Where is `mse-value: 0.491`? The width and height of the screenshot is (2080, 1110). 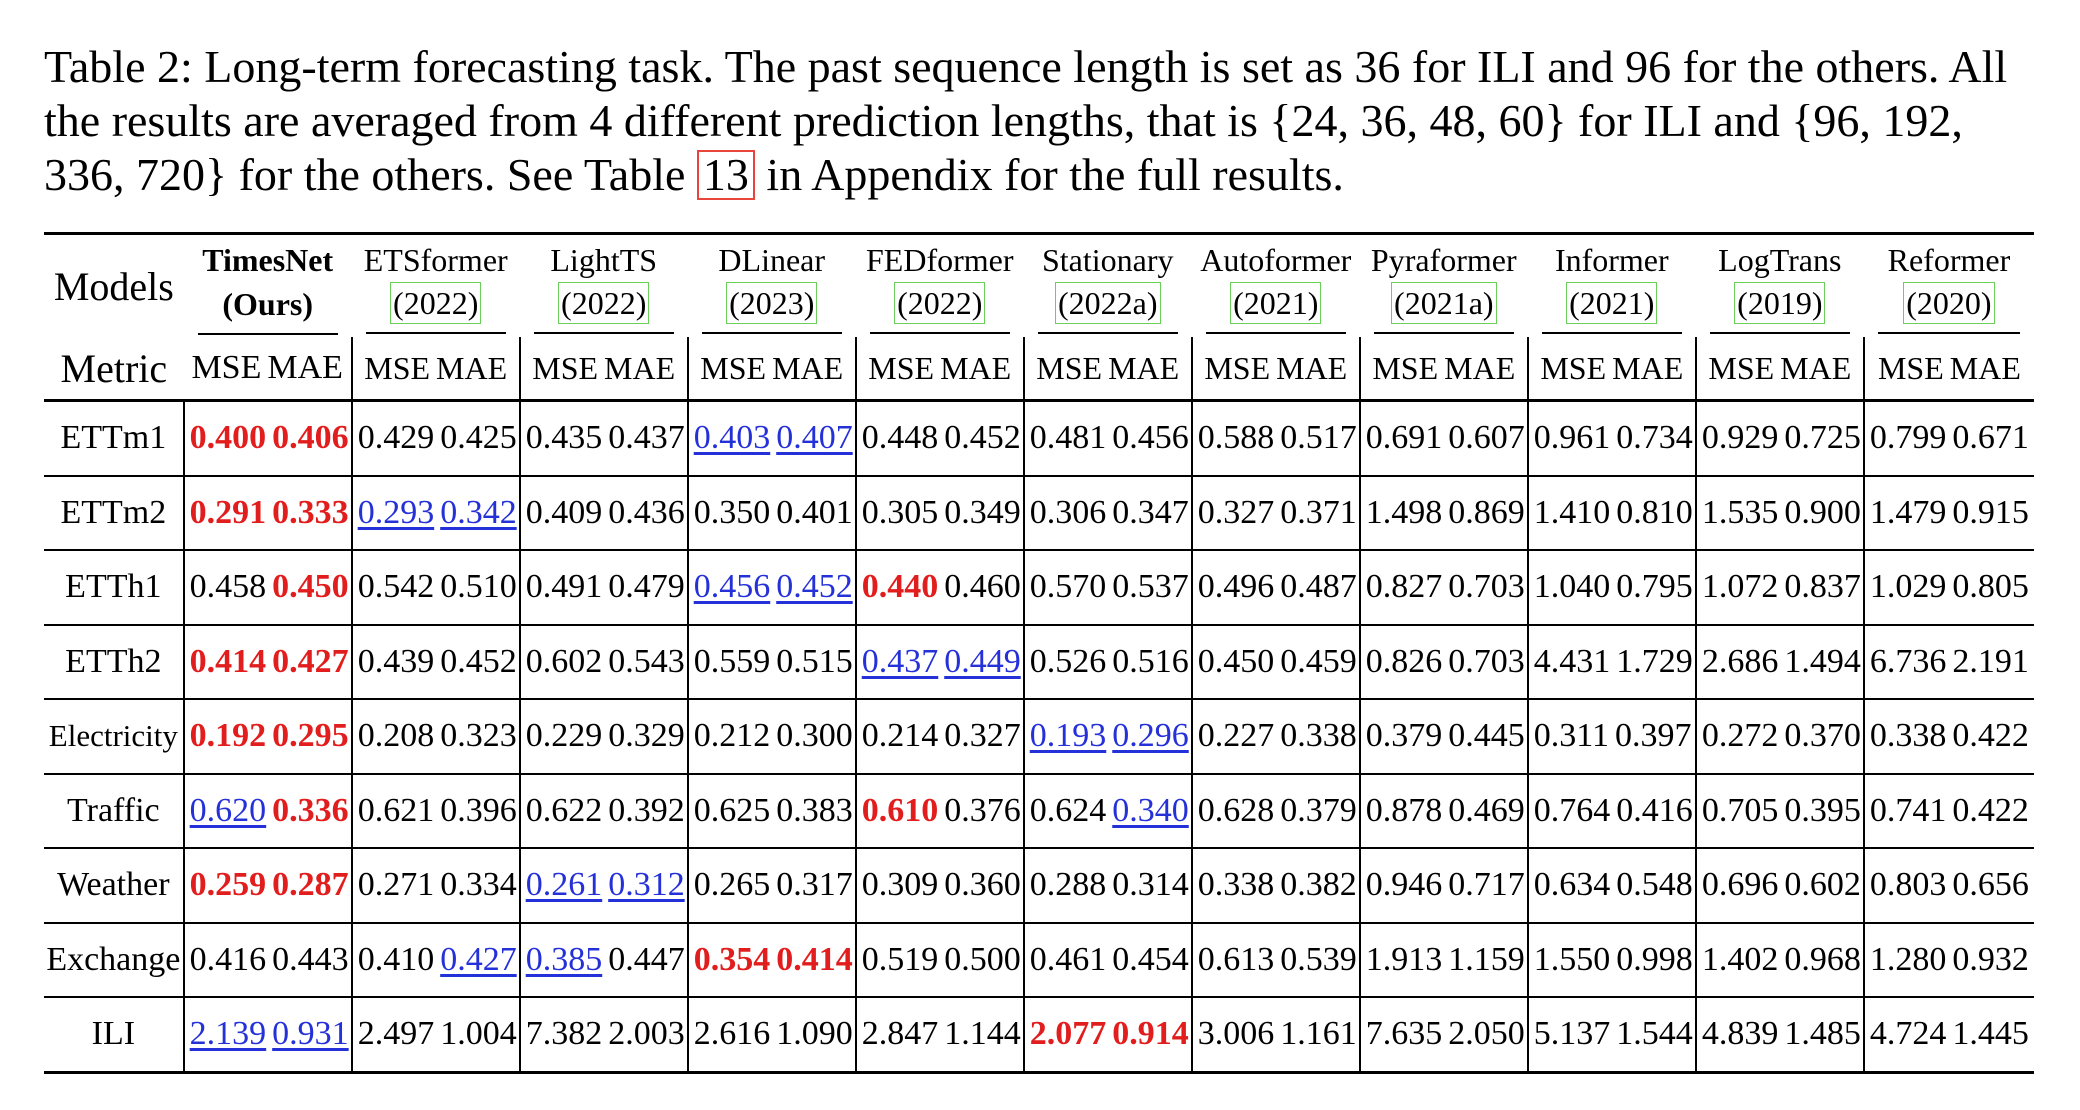
mse-value: 0.491 is located at coordinates (564, 587).